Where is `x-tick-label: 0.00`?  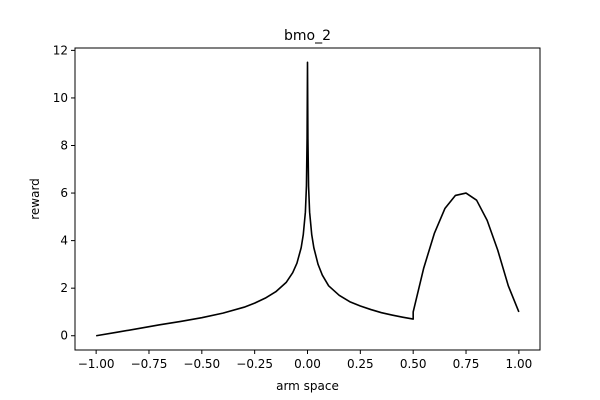 x-tick-label: 0.00 is located at coordinates (307, 364).